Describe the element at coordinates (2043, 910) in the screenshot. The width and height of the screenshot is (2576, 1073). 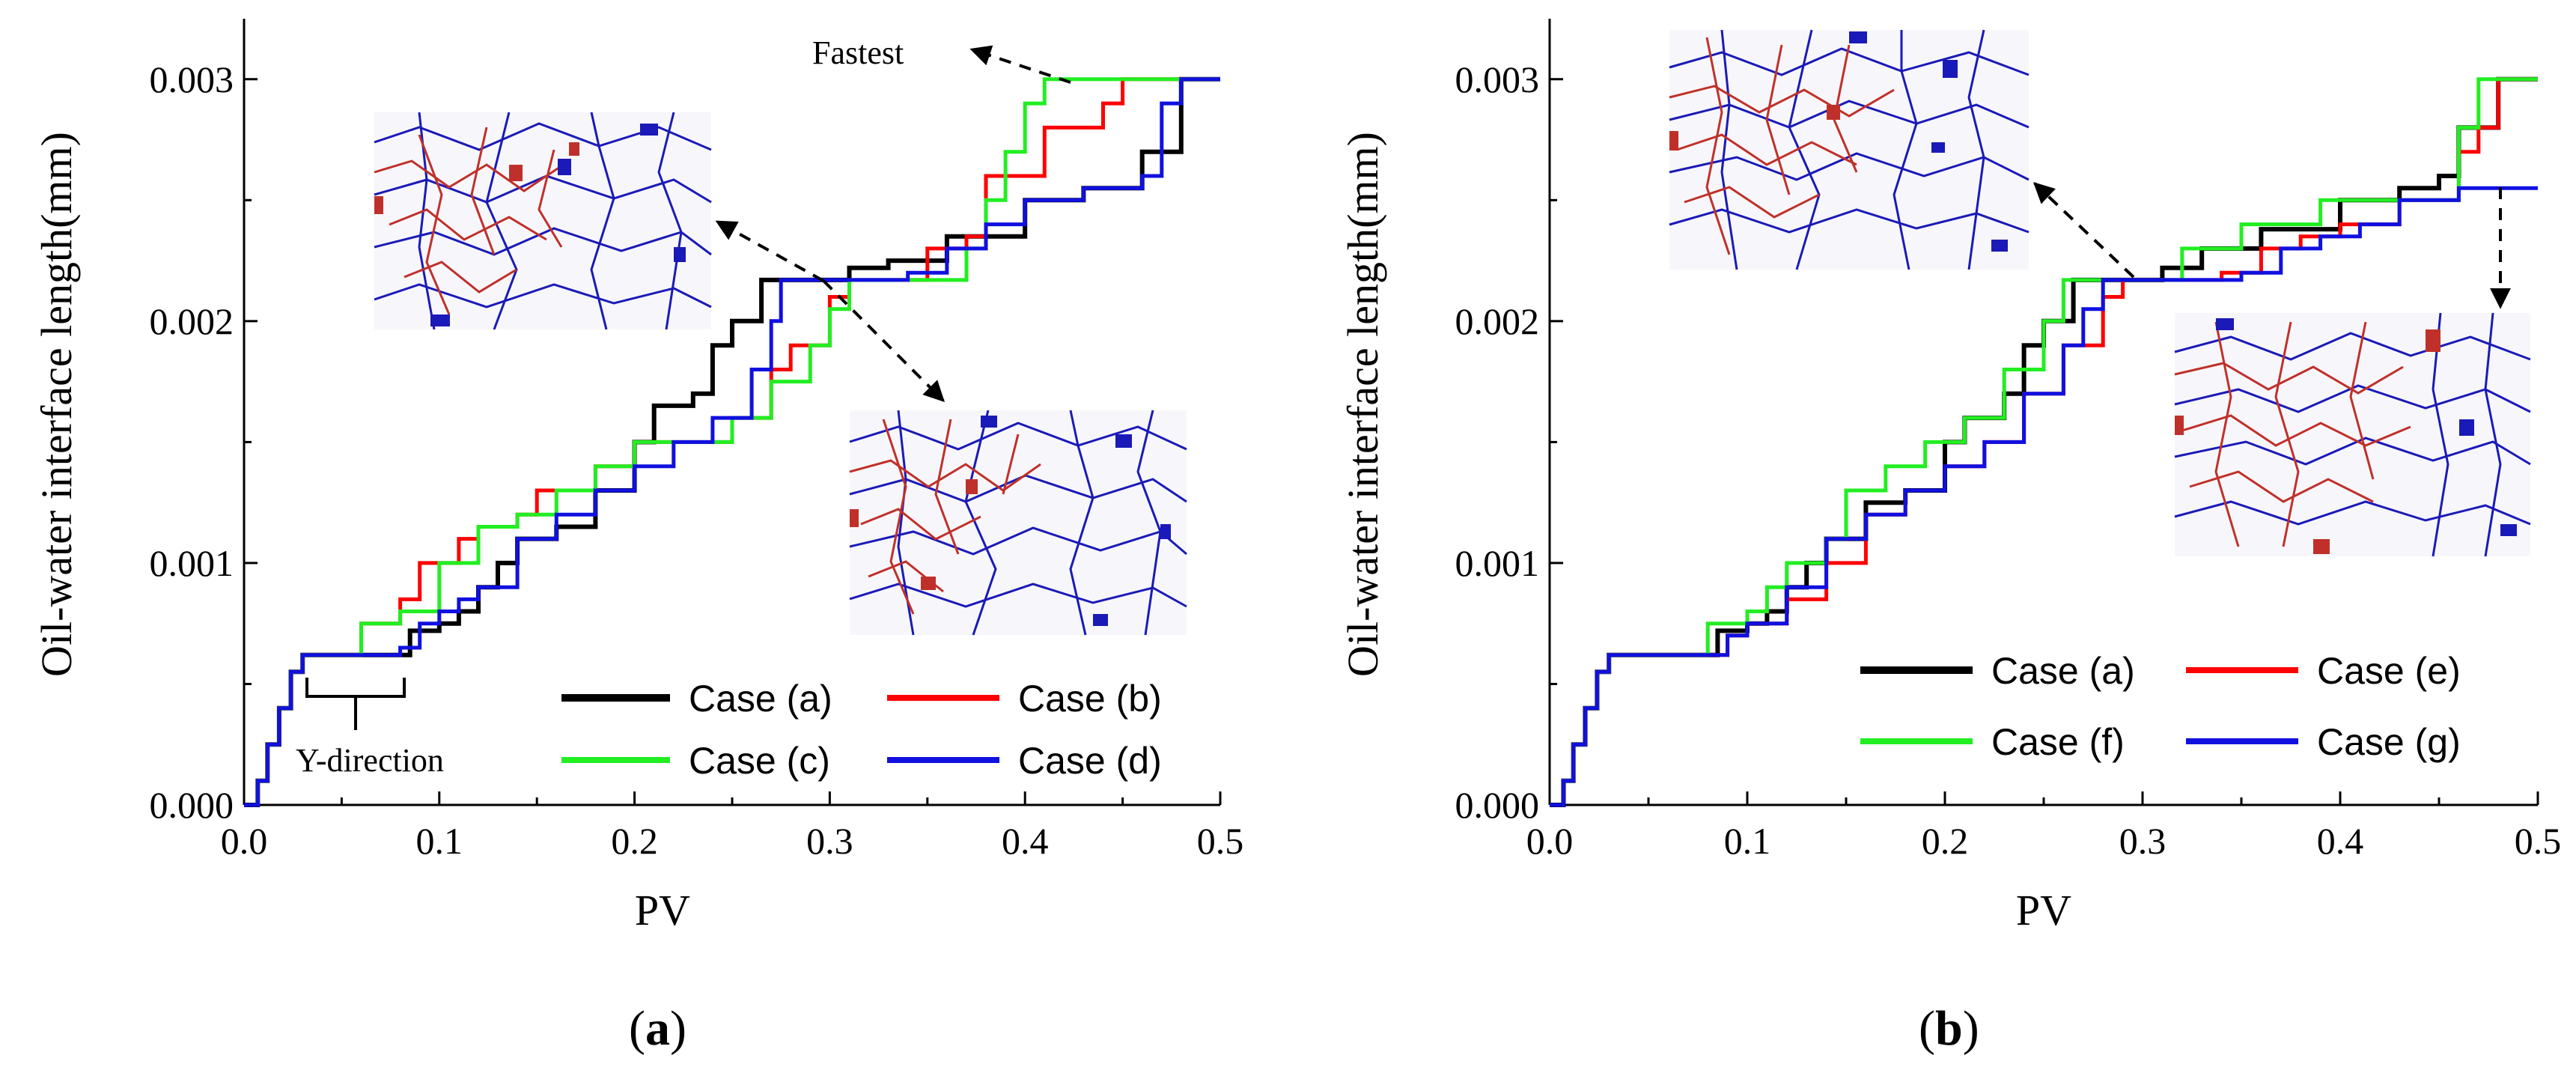
I see `x-axis-title-b: PV` at that location.